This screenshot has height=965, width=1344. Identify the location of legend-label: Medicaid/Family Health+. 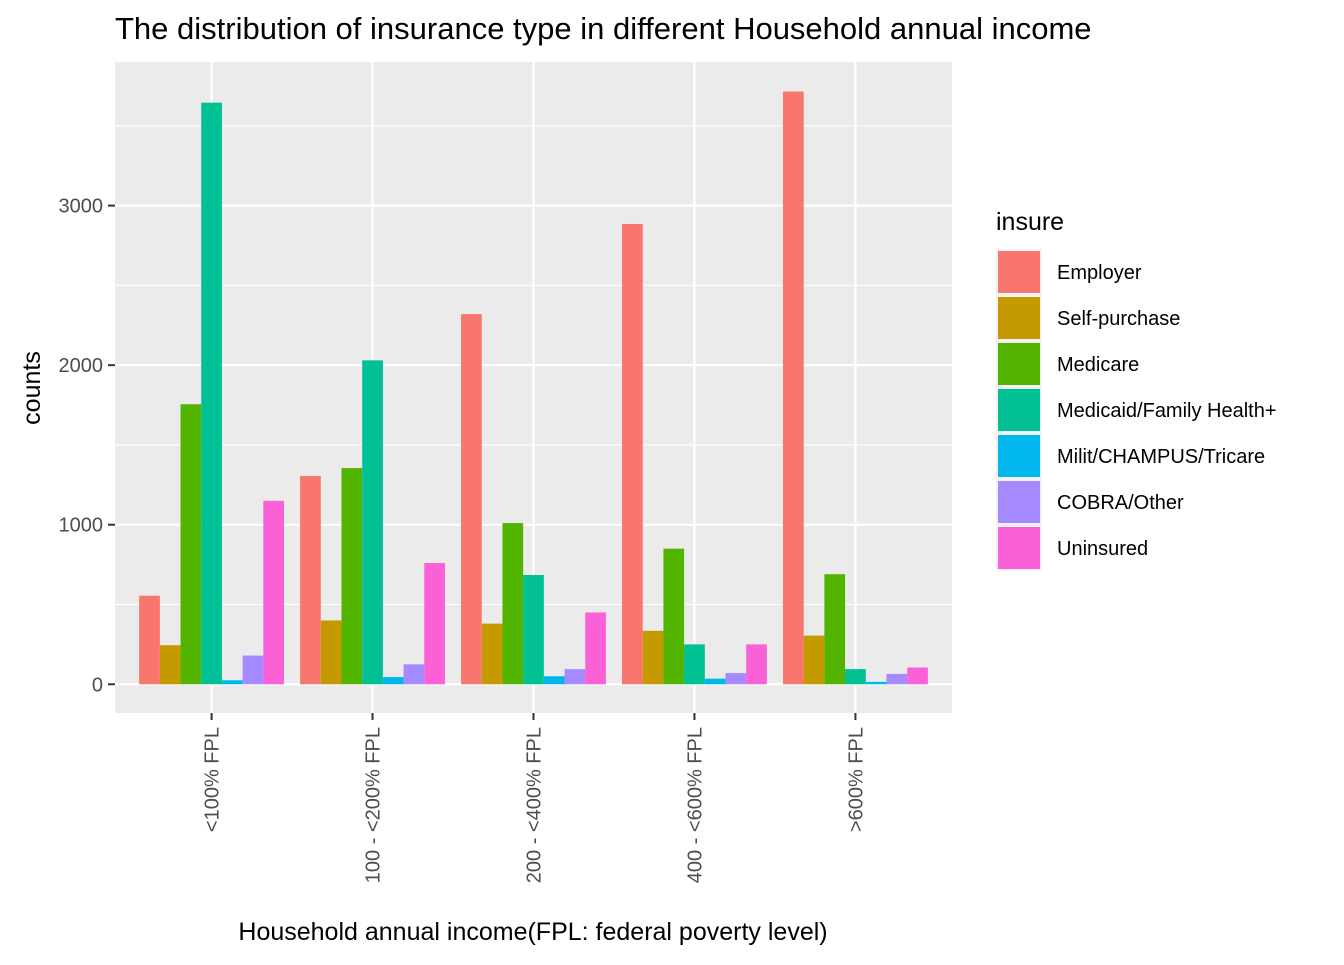
(1167, 411).